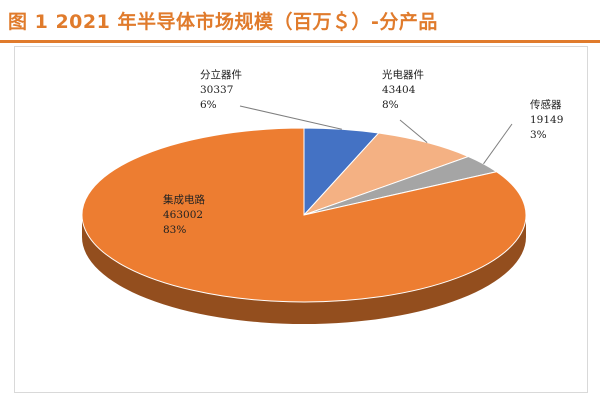 The image size is (600, 400). Describe the element at coordinates (538, 135) in the screenshot. I see `slice-label-percent-2: 3%` at that location.